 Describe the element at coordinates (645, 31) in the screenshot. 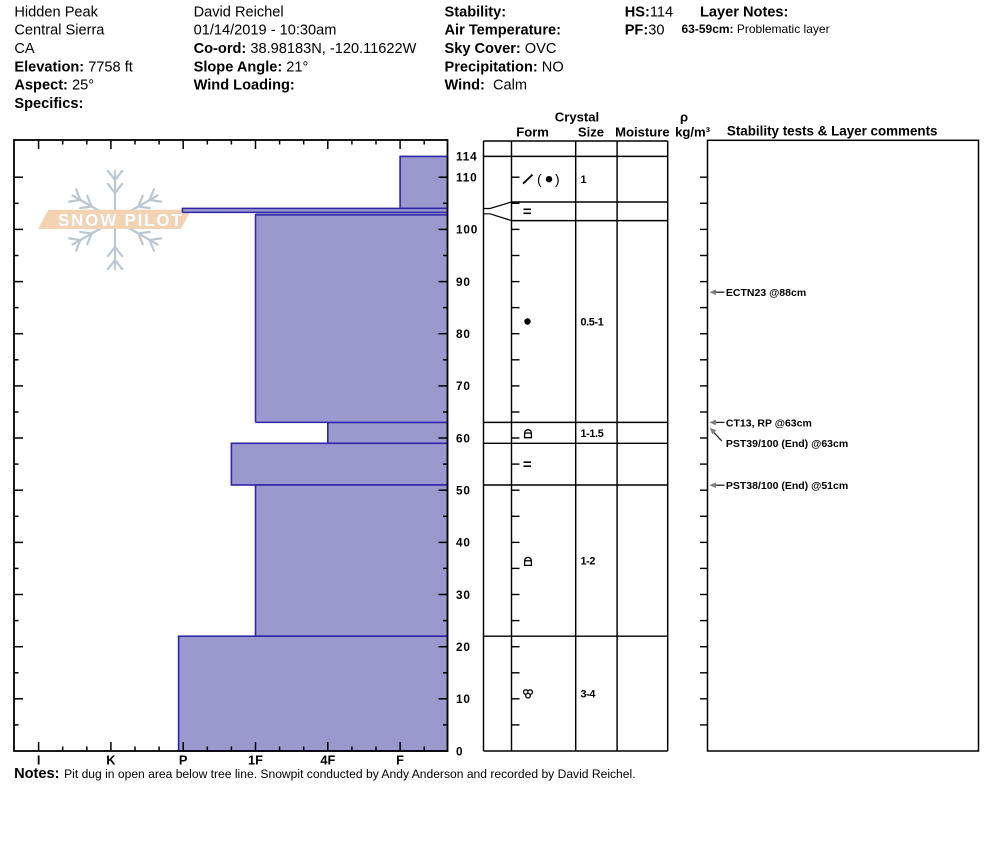

I see `svg-text: PF:30` at that location.